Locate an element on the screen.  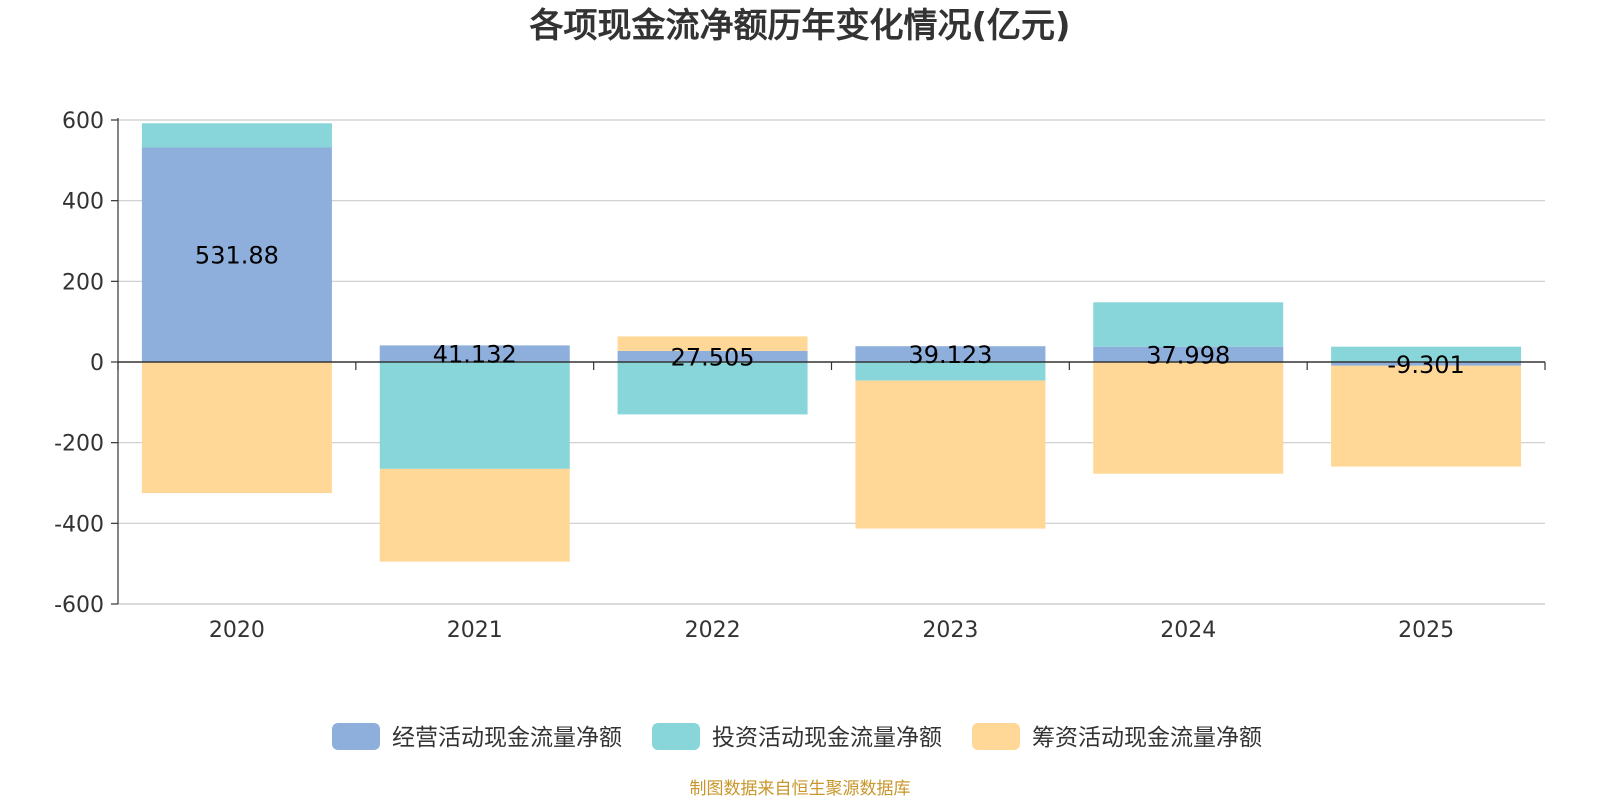
legend: 经营活动现金流量净额 投资活动现金流量净额 筹资活动现金流量净额 is located at coordinates (797, 737).